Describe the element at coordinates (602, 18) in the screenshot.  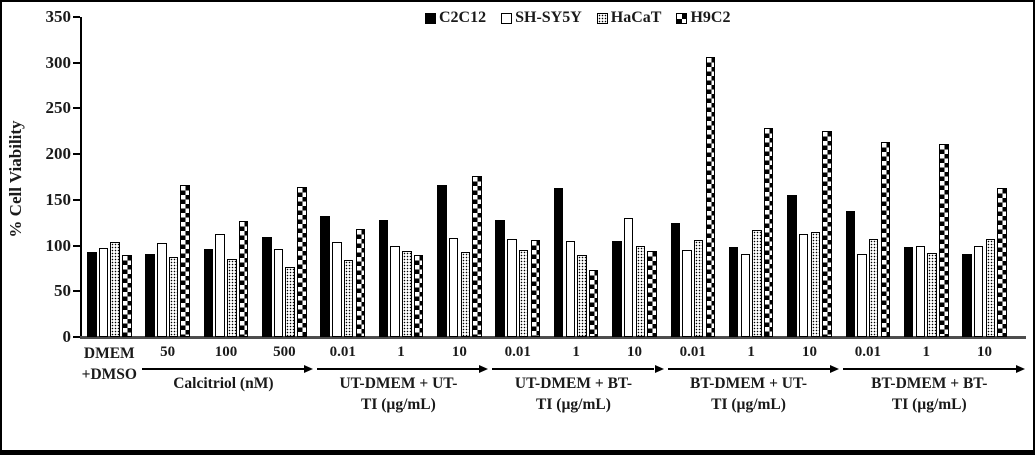
I see `dots-swatch-icon` at that location.